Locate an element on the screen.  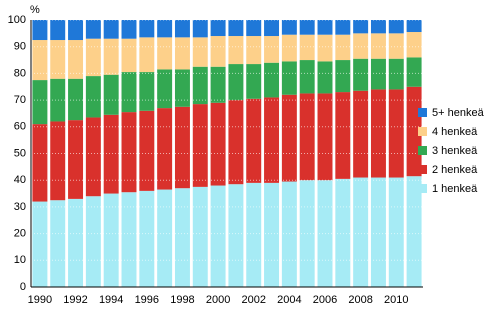
x-tick-label: 2002 is located at coordinates (253, 300).